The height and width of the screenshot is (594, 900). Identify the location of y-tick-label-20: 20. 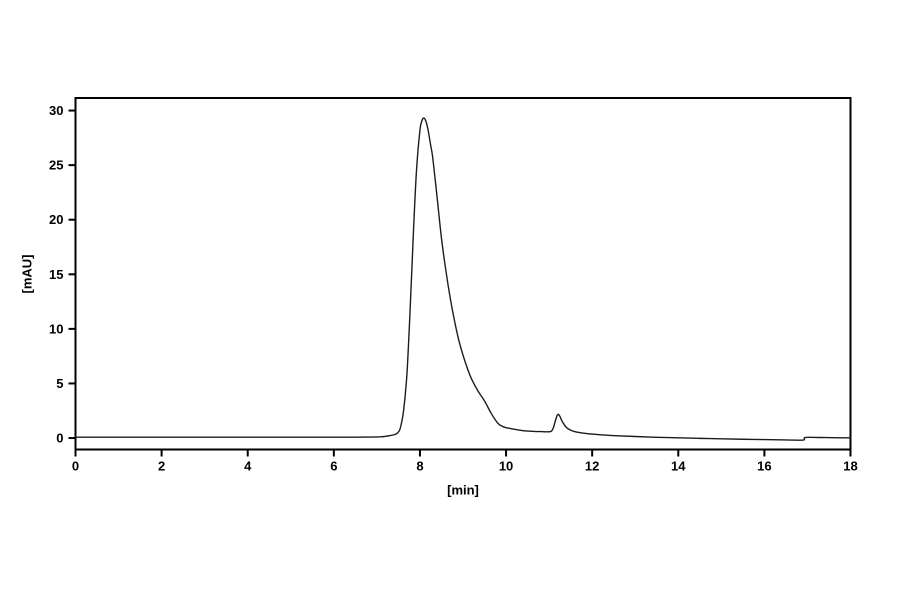
(56, 219).